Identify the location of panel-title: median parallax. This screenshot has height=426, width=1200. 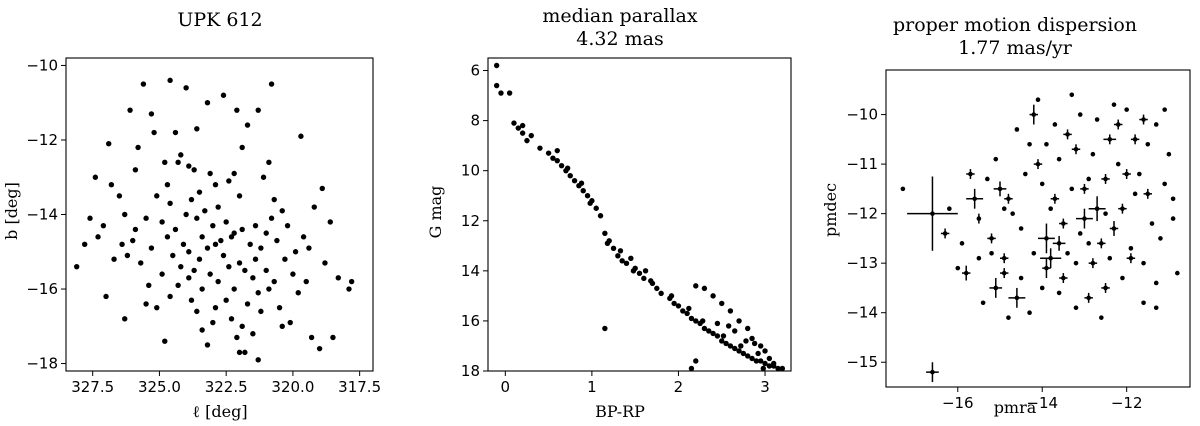
(619, 16).